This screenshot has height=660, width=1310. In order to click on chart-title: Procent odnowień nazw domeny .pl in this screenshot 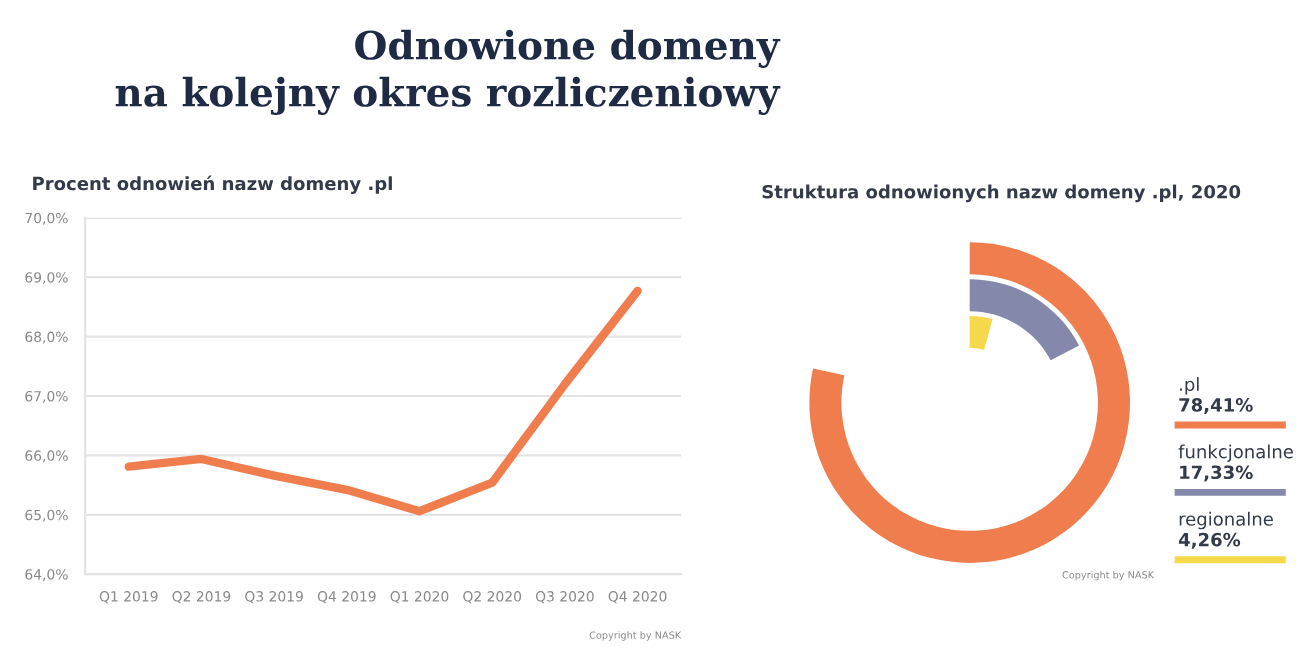, I will do `click(212, 184)`.